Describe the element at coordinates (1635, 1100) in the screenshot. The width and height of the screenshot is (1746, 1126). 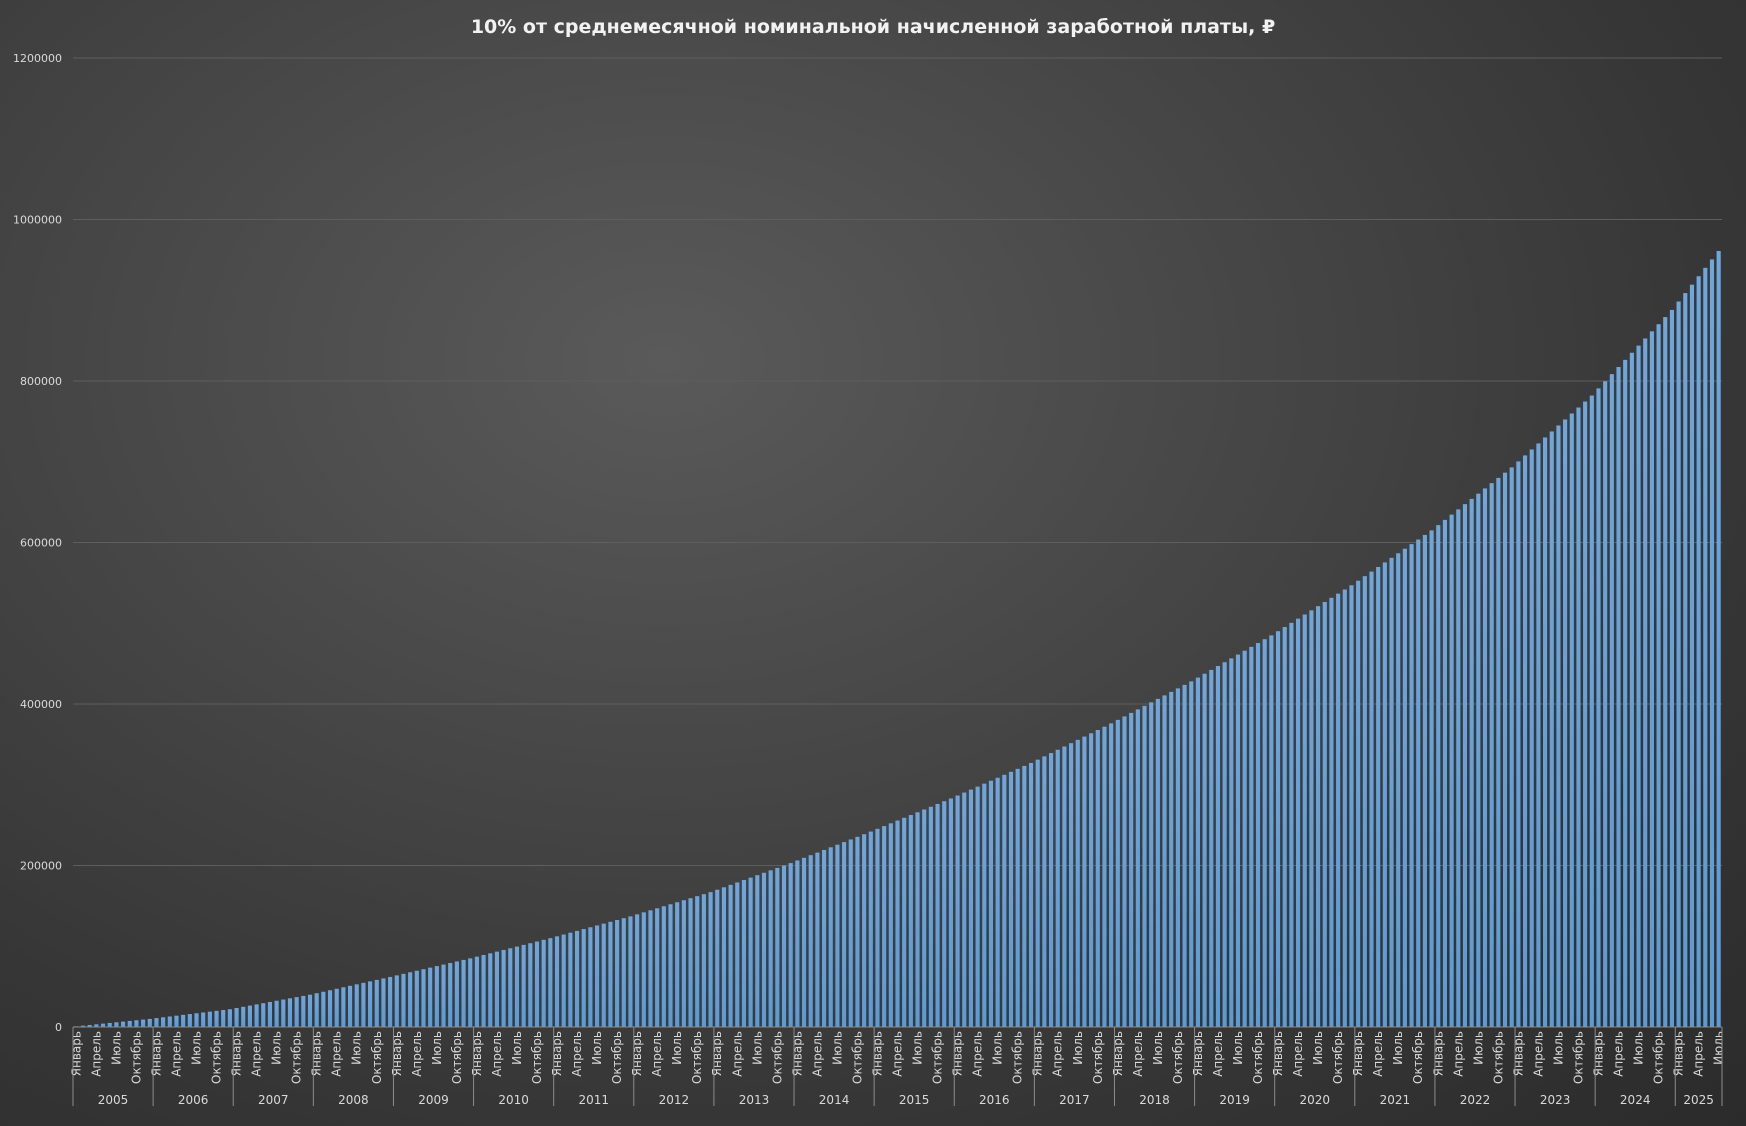
I see `x-year-label: 2024` at that location.